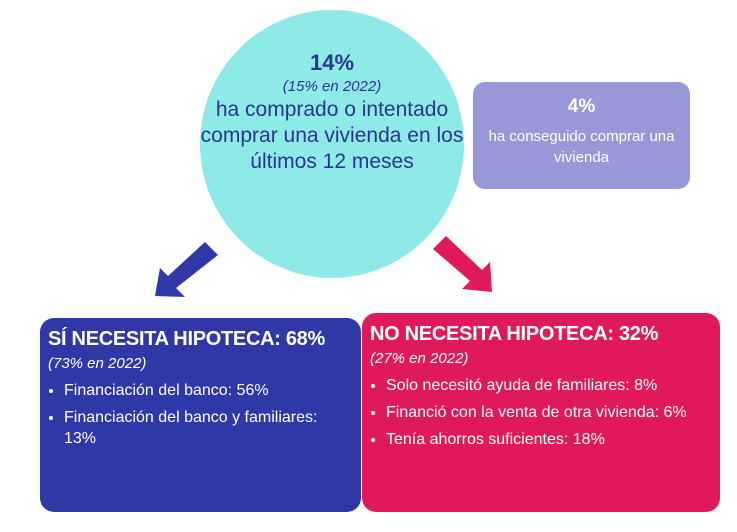 The height and width of the screenshot is (532, 737). What do you see at coordinates (419, 358) in the screenshot?
I see `no-mortgage-previous: (27% en 2022)` at bounding box center [419, 358].